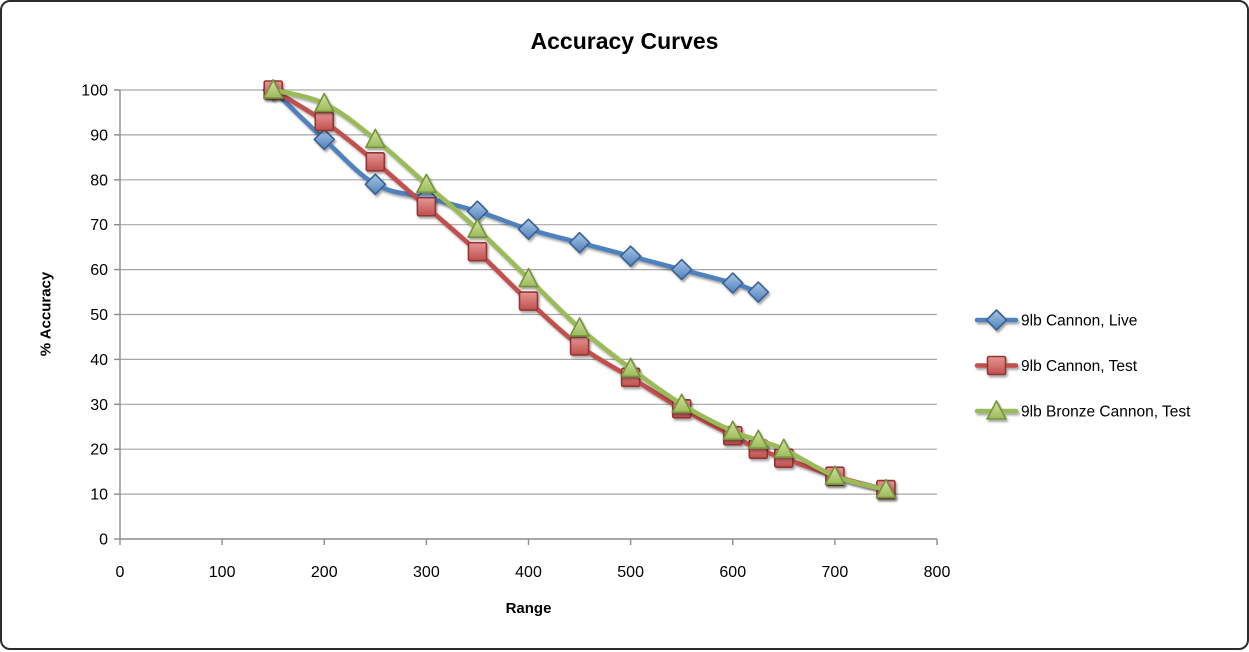 This screenshot has height=652, width=1249. I want to click on legend-diamond-marker, so click(996, 320).